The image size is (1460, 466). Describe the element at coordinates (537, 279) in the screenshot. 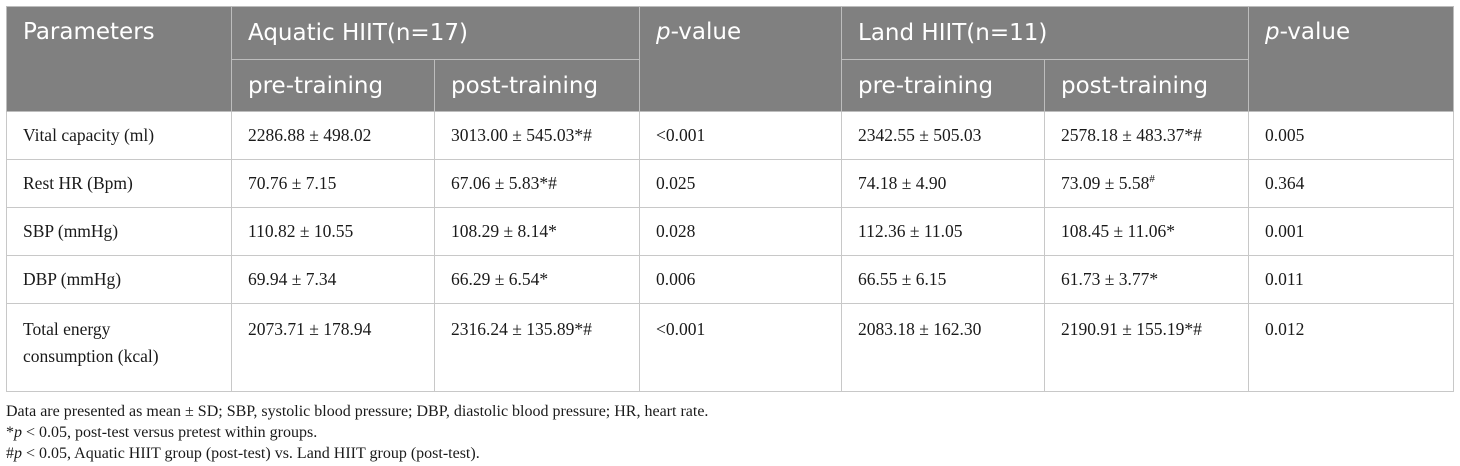

I see `cell-aquatic-post: 66.29 ± 6.54*` at that location.